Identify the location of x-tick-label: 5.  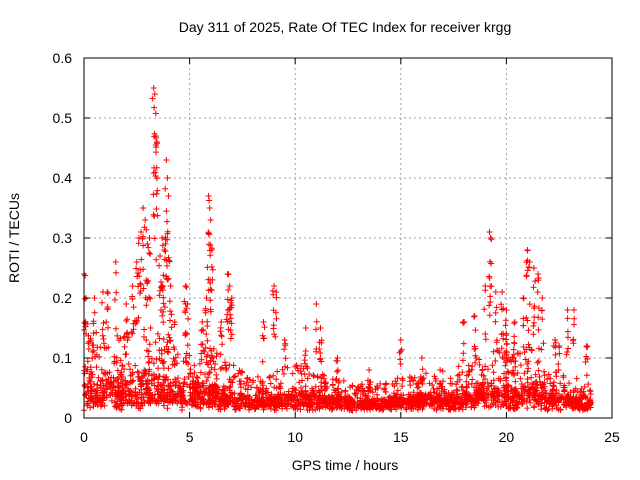
(190, 437).